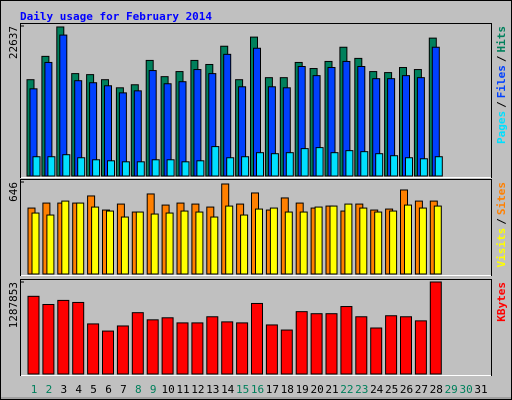  What do you see at coordinates (451, 389) in the screenshot?
I see `x-tick-label: 29` at bounding box center [451, 389].